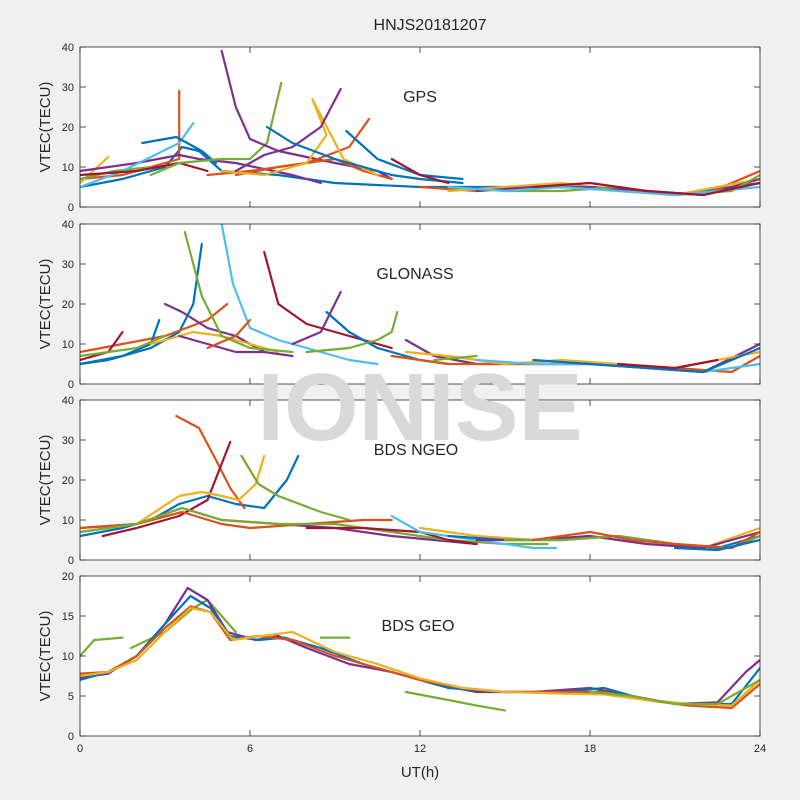 The image size is (800, 800). I want to click on x-axis-label: UT(h), so click(420, 772).